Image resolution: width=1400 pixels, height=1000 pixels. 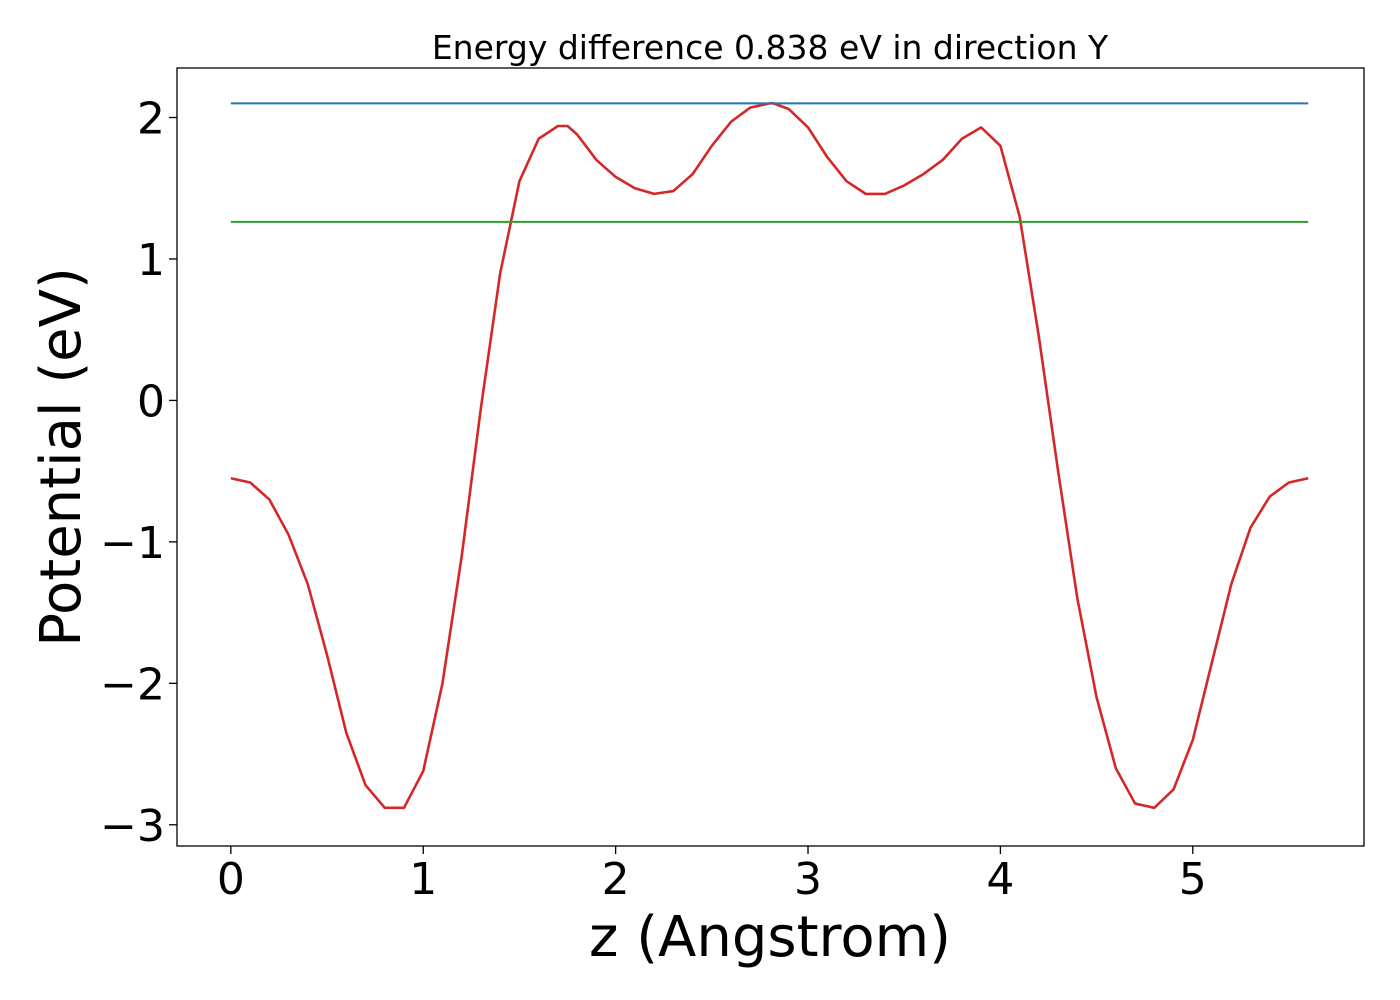 What do you see at coordinates (712, 875) in the screenshot?
I see `x-axis-ticks: 0 1 2 3 4 5` at bounding box center [712, 875].